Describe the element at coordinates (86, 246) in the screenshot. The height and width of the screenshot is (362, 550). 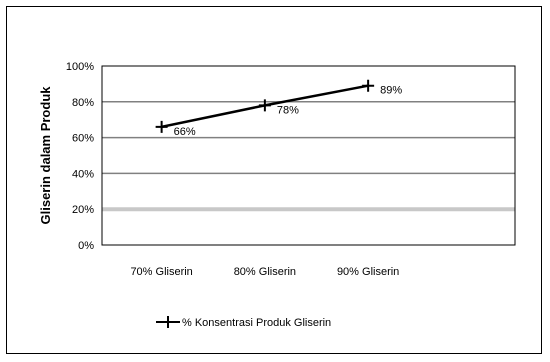
I see `y-tick-label: 0%` at that location.